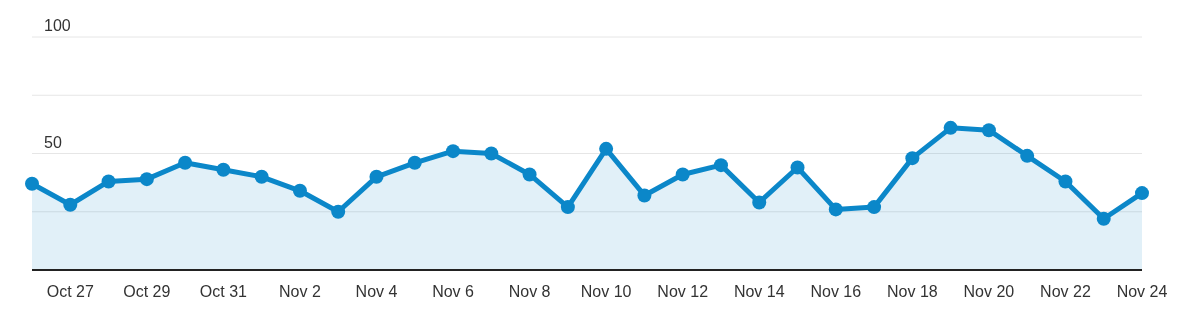  What do you see at coordinates (912, 292) in the screenshot?
I see `x-tick-label: Nov 18` at bounding box center [912, 292].